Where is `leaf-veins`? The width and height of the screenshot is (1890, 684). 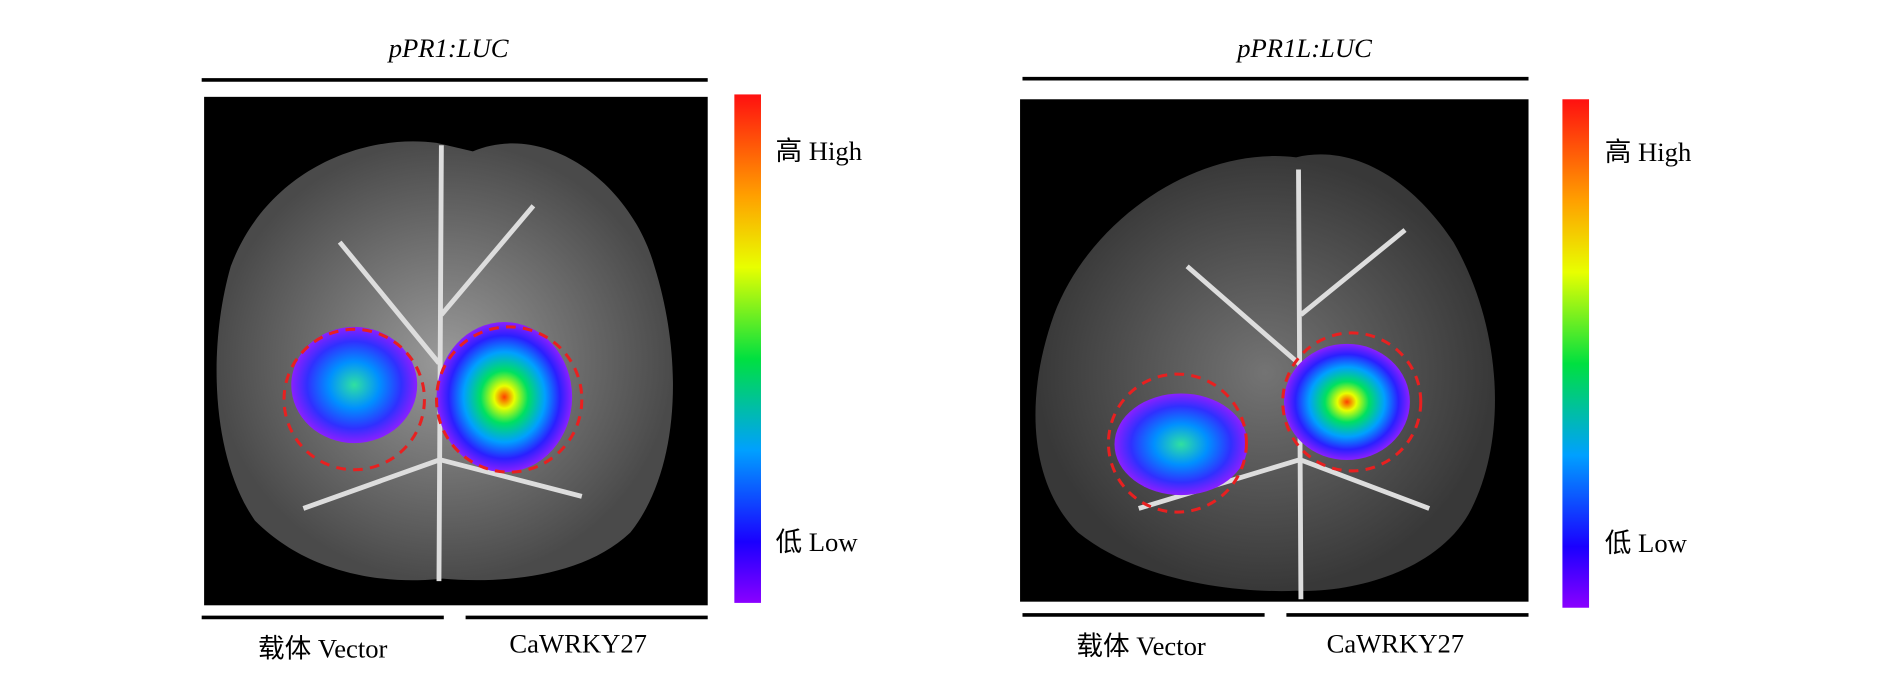
leaf-veins is located at coordinates (442, 363).